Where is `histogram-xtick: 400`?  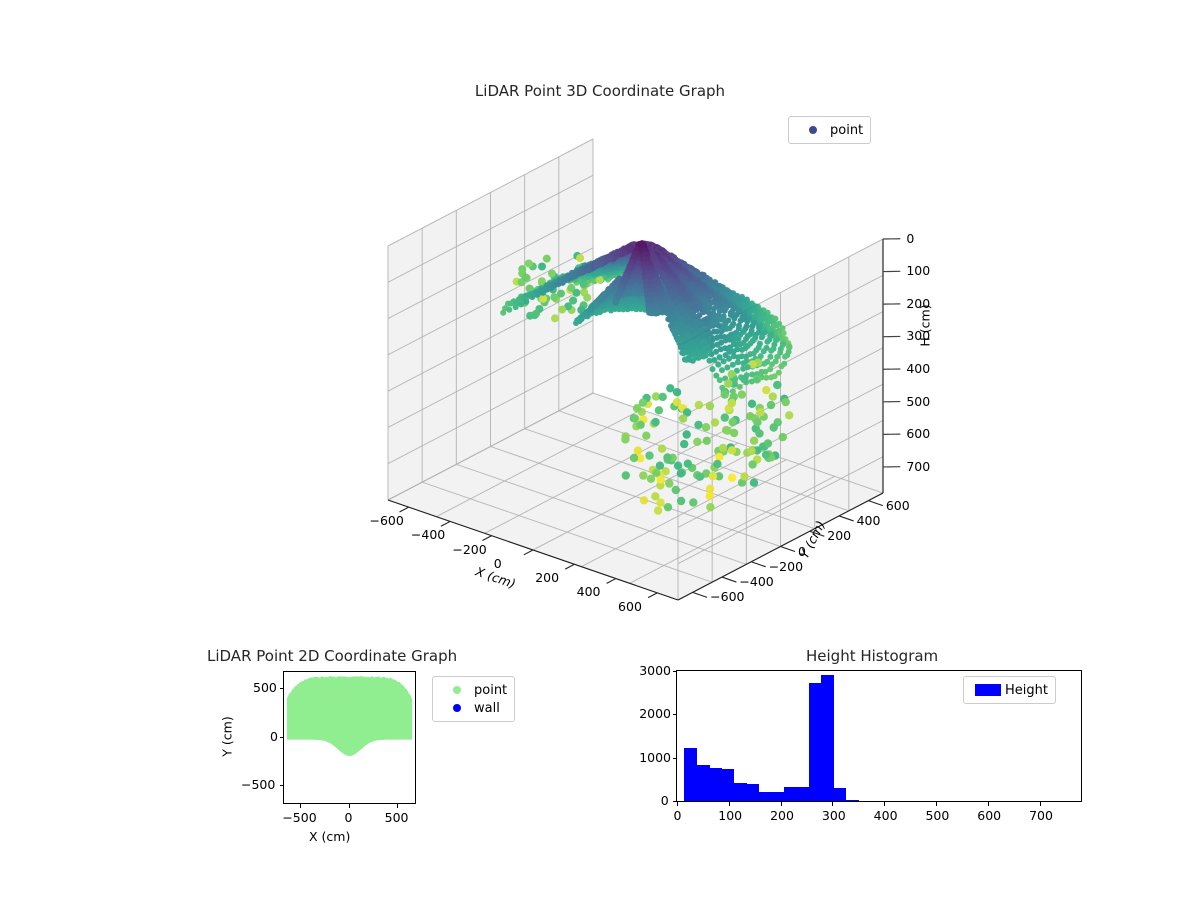 histogram-xtick: 400 is located at coordinates (885, 815).